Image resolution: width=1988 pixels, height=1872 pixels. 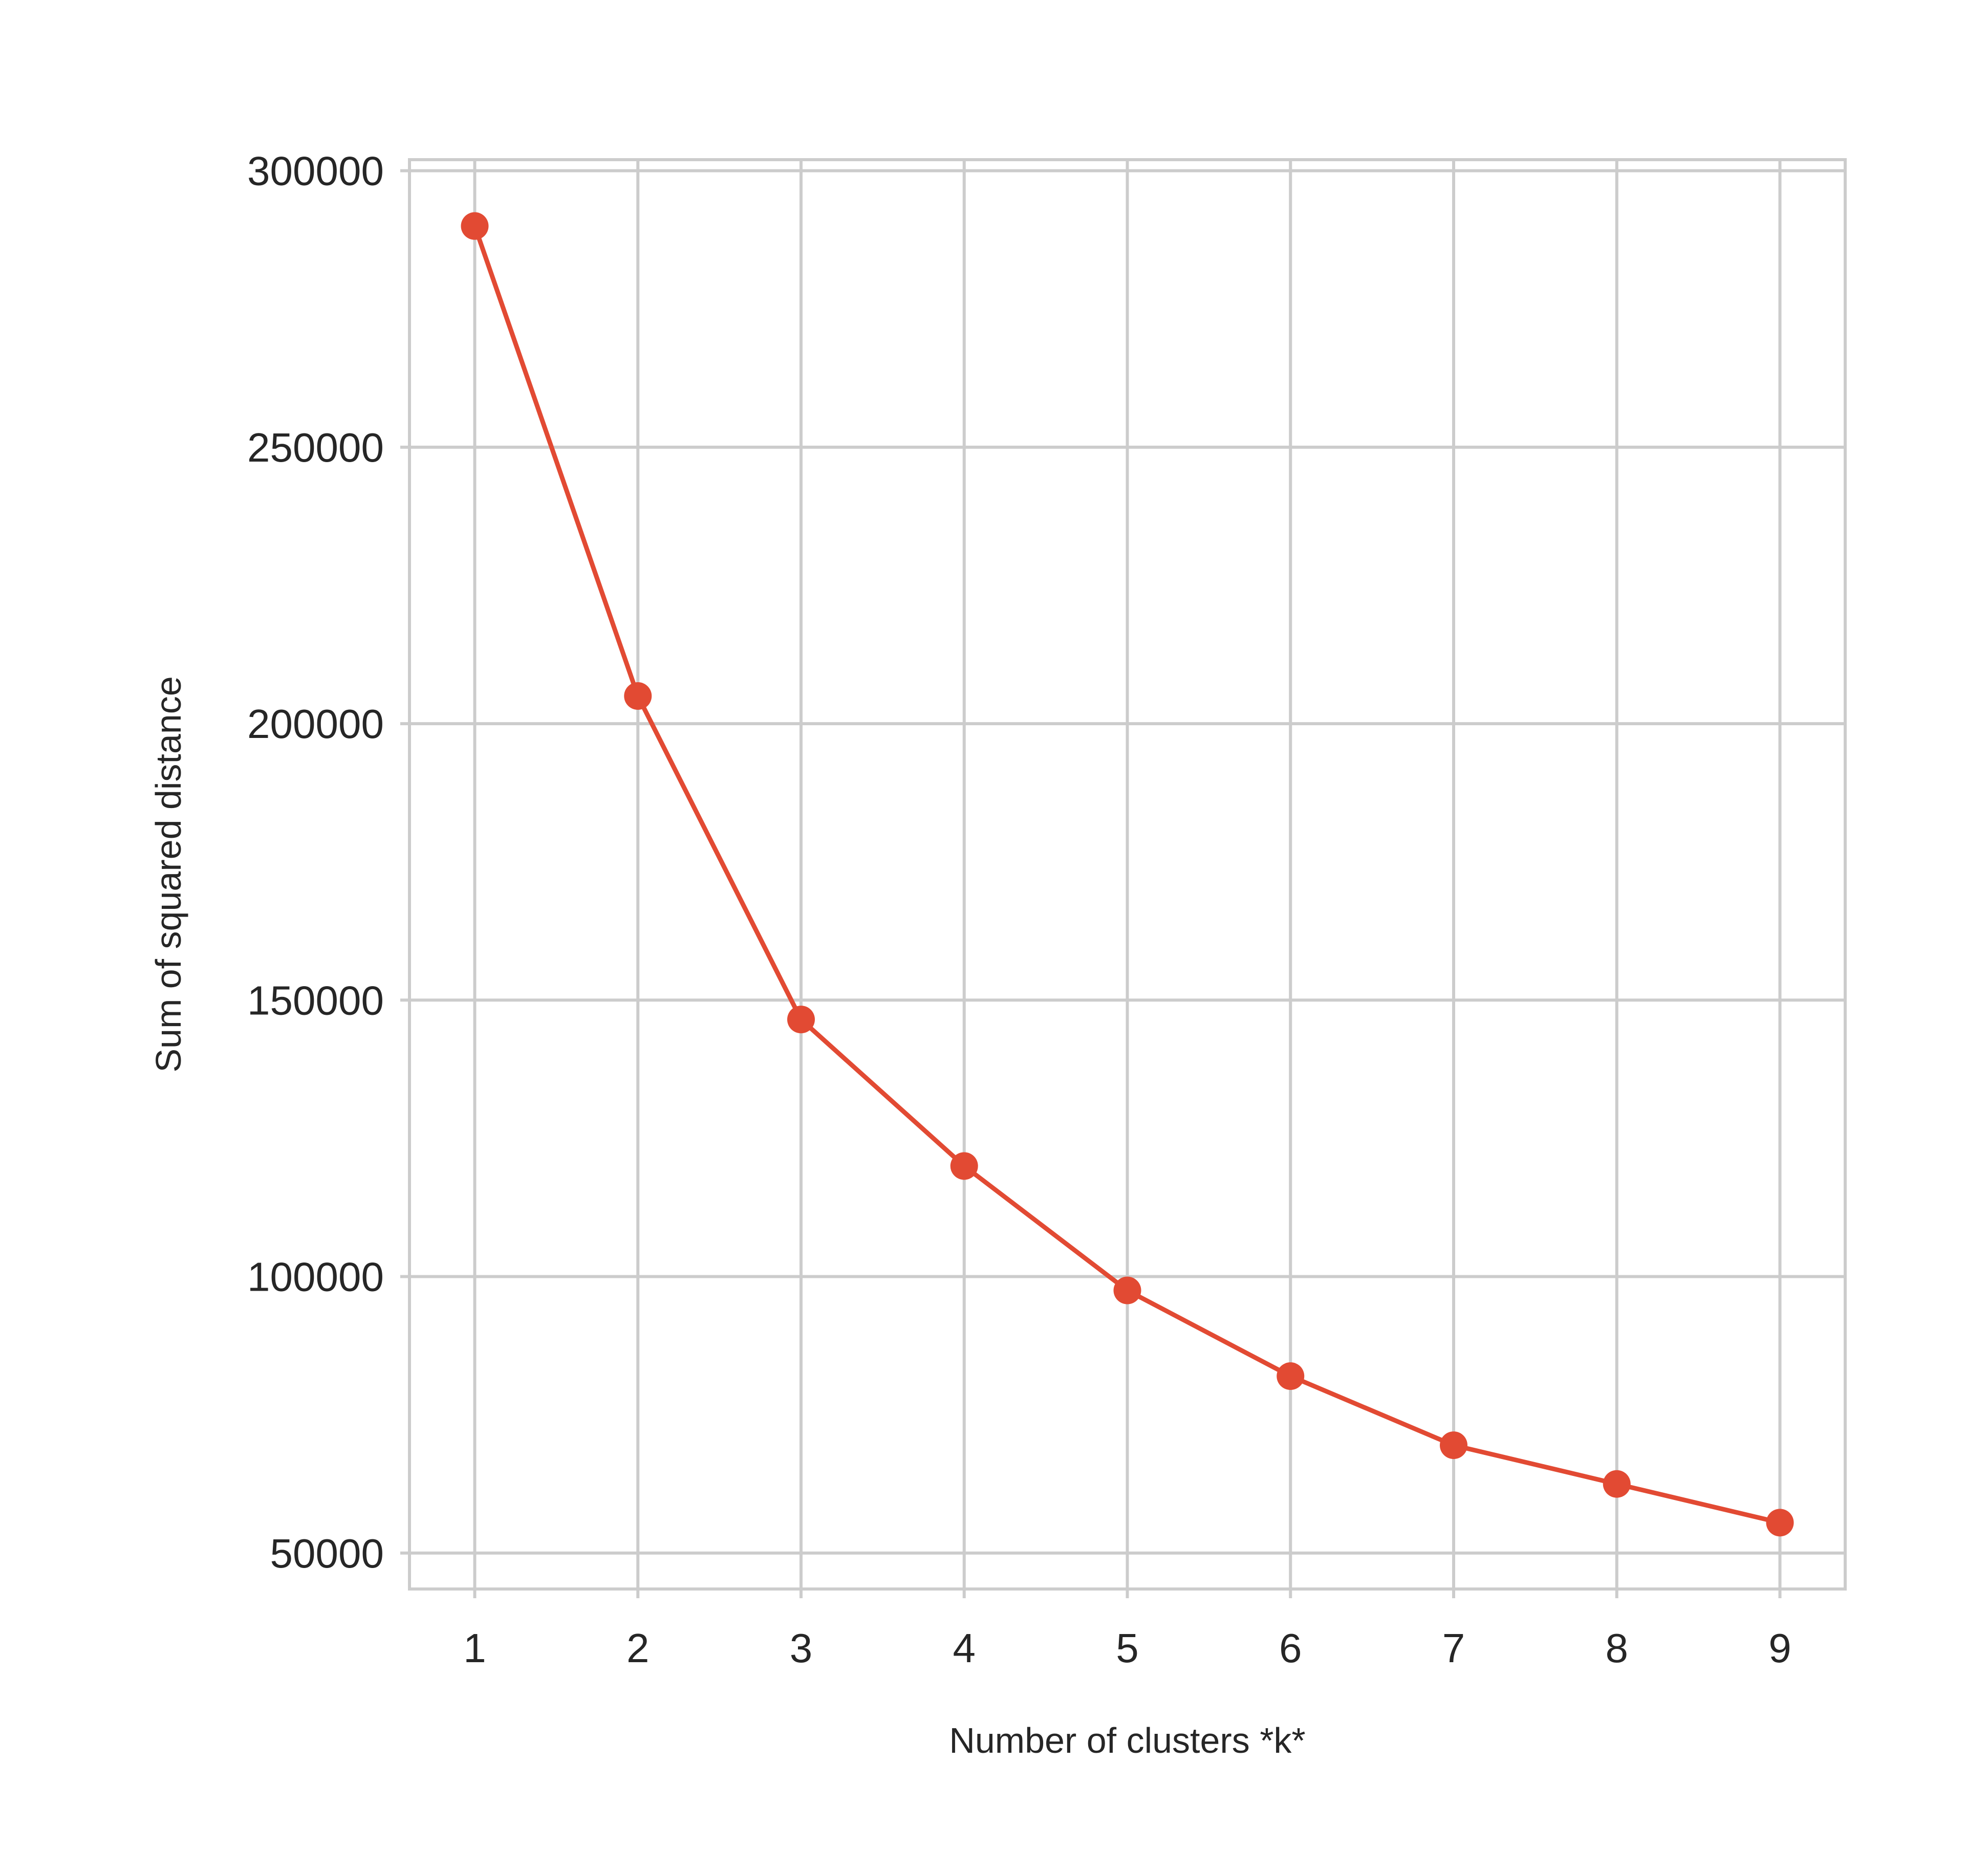 I want to click on y-tick-label: 300000, so click(x=316, y=171).